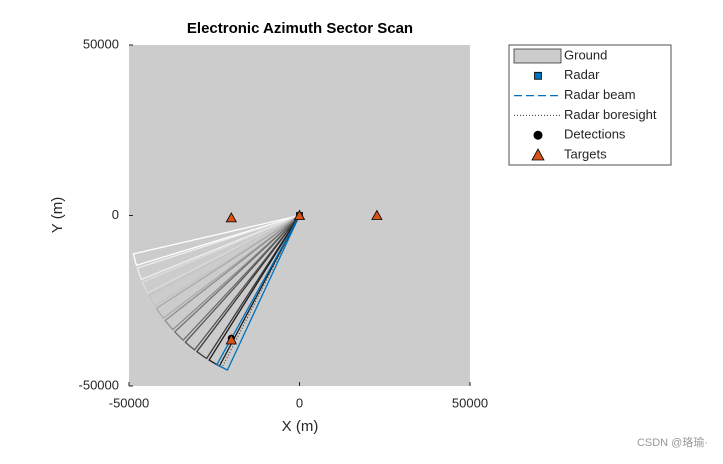 Image resolution: width=723 pixels, height=464 pixels. I want to click on legend-label: Radar beam, so click(600, 94).